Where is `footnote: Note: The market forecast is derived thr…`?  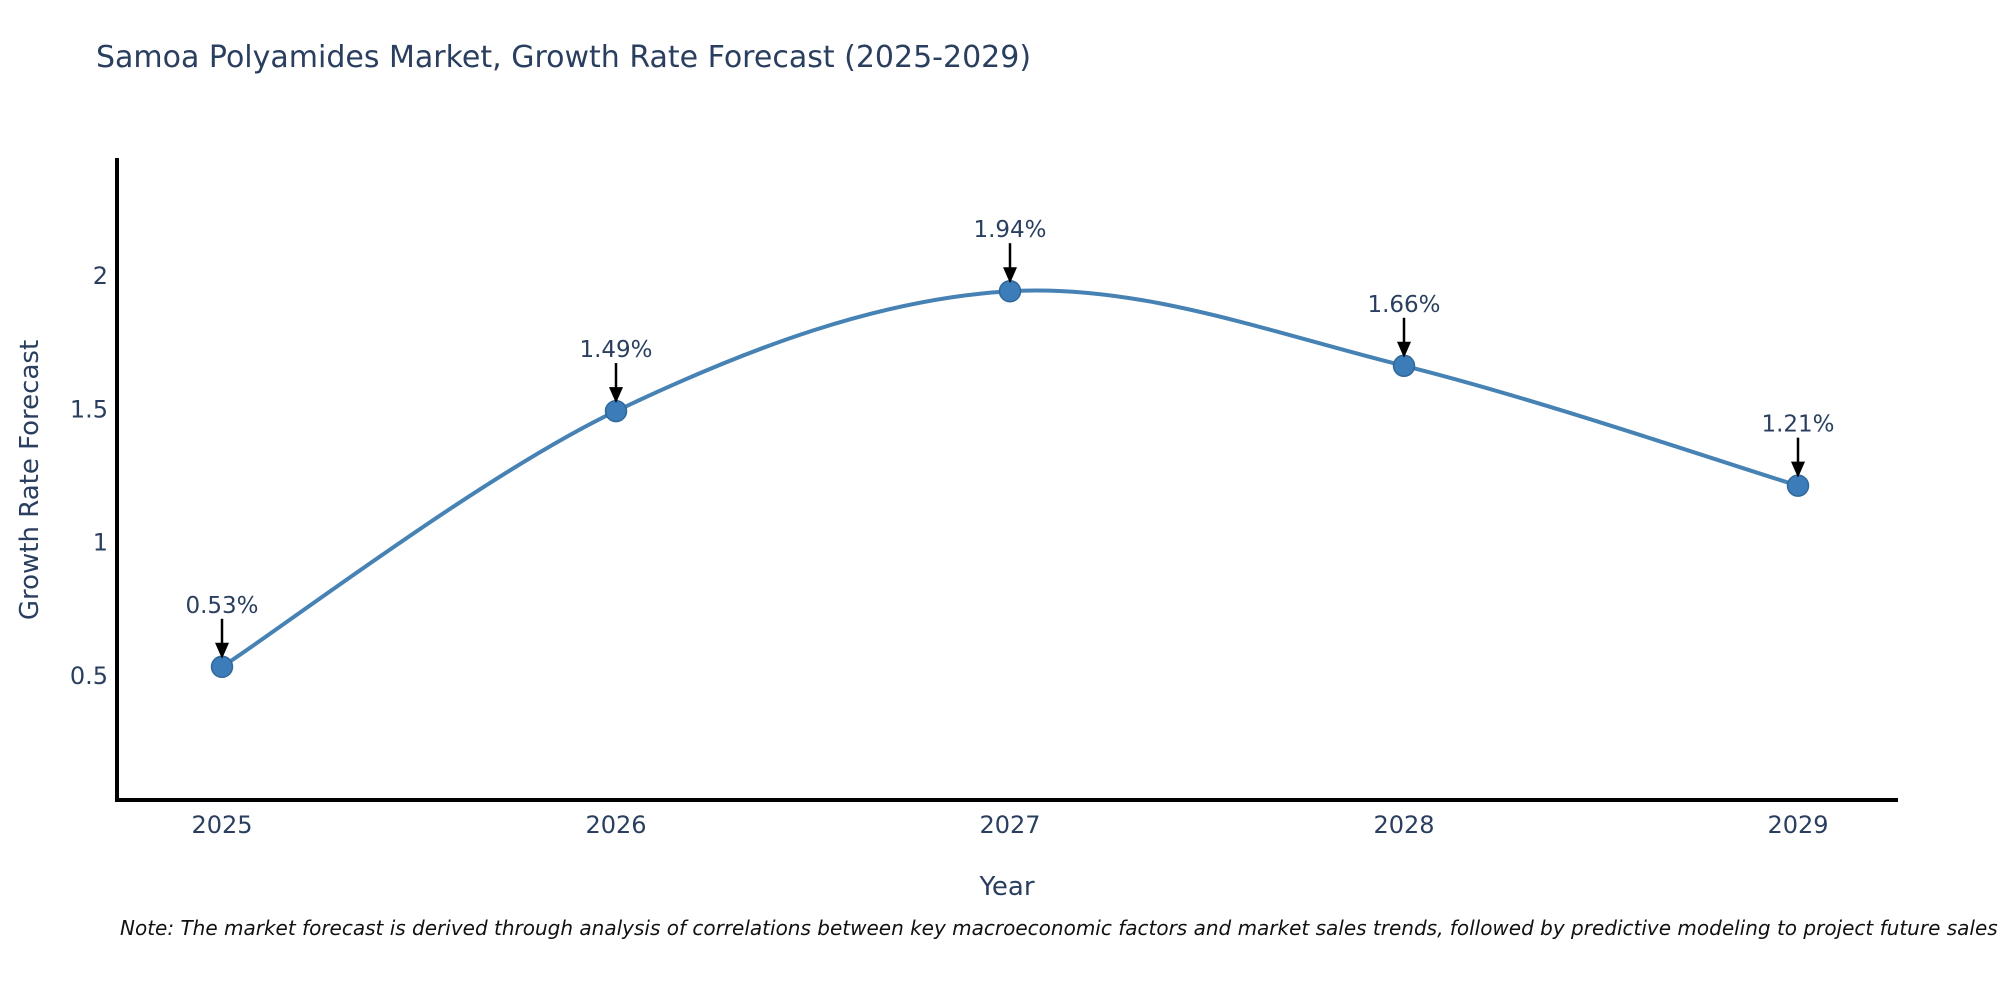
footnote: Note: The market forecast is derived thr… is located at coordinates (1060, 928).